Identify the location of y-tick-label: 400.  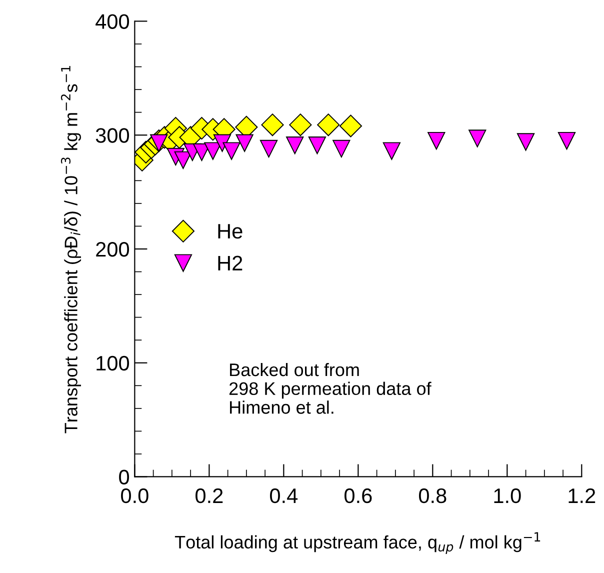
(113, 21).